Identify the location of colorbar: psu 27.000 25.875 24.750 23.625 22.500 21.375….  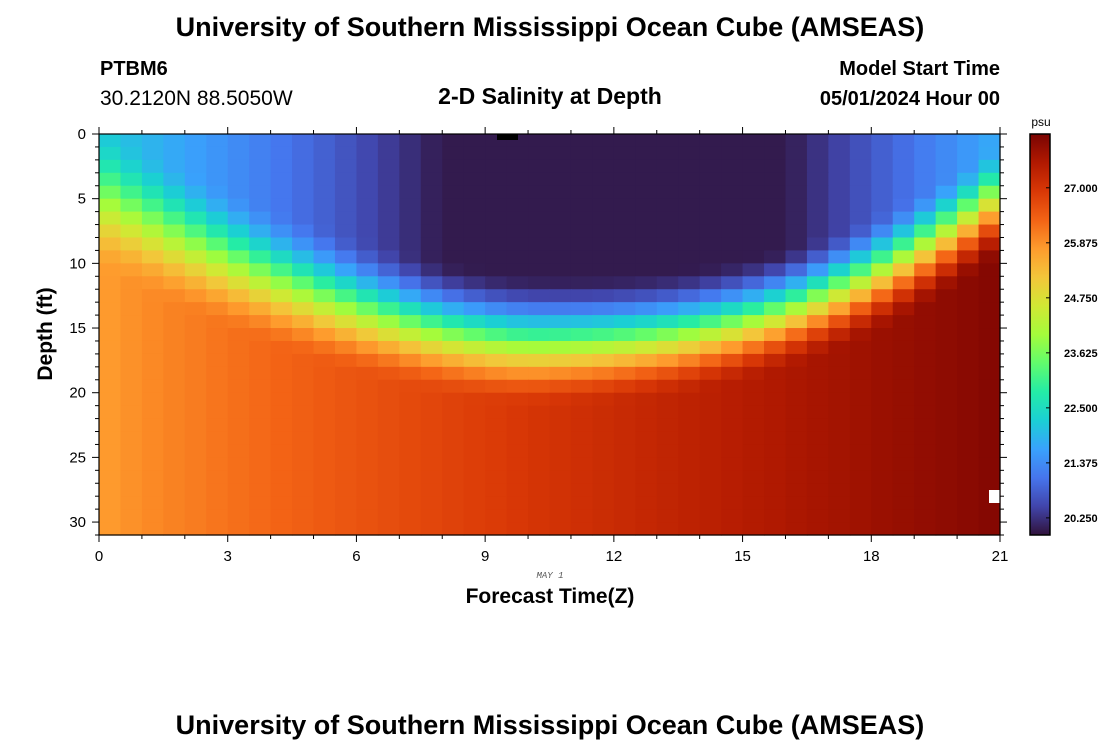
(1063, 325).